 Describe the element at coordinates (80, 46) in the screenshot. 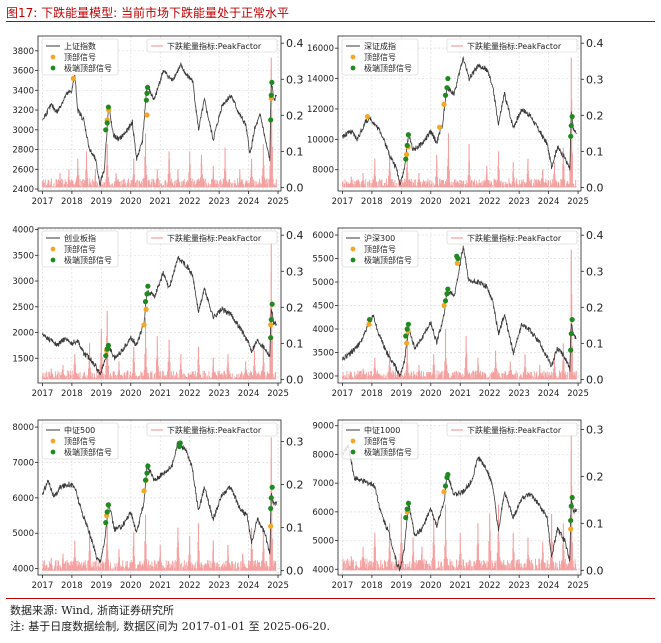

I see `legend-index-label: 上证指数` at that location.